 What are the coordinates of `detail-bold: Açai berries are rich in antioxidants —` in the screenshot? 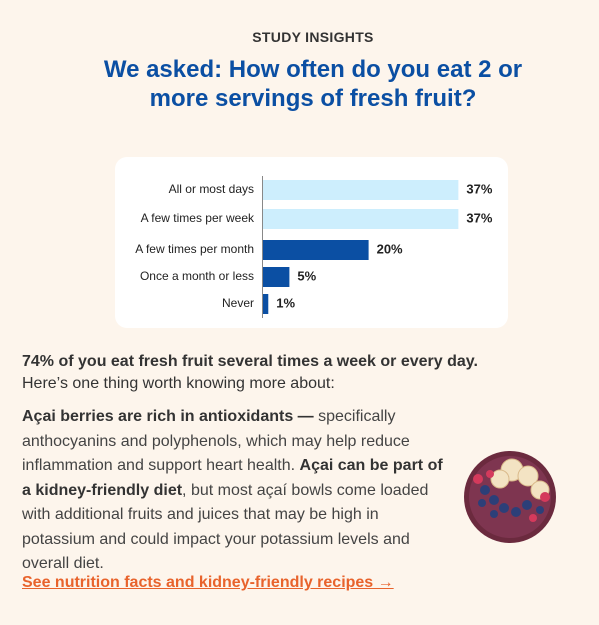 It's located at (168, 416).